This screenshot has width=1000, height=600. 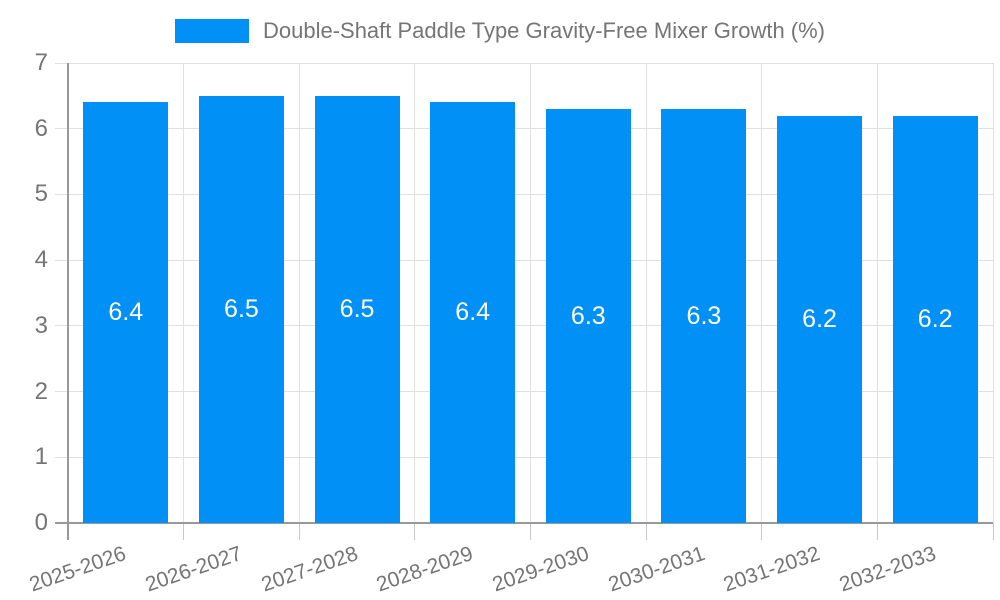 What do you see at coordinates (887, 569) in the screenshot?
I see `x-axis-tick-label: 2032-2033` at bounding box center [887, 569].